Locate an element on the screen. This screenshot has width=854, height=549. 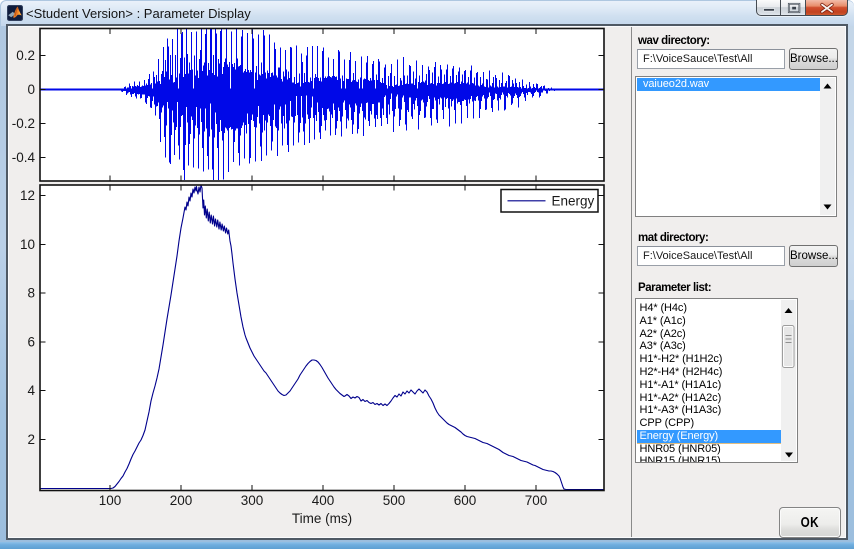
svg-text: -0.2 is located at coordinates (23, 123).